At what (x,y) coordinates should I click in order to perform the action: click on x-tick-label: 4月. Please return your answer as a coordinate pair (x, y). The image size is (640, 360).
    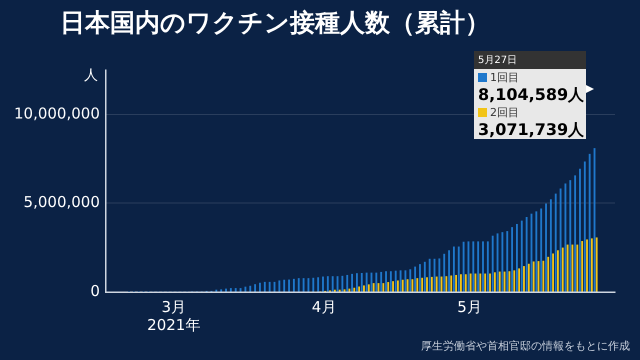
    Looking at the image, I should click on (324, 307).